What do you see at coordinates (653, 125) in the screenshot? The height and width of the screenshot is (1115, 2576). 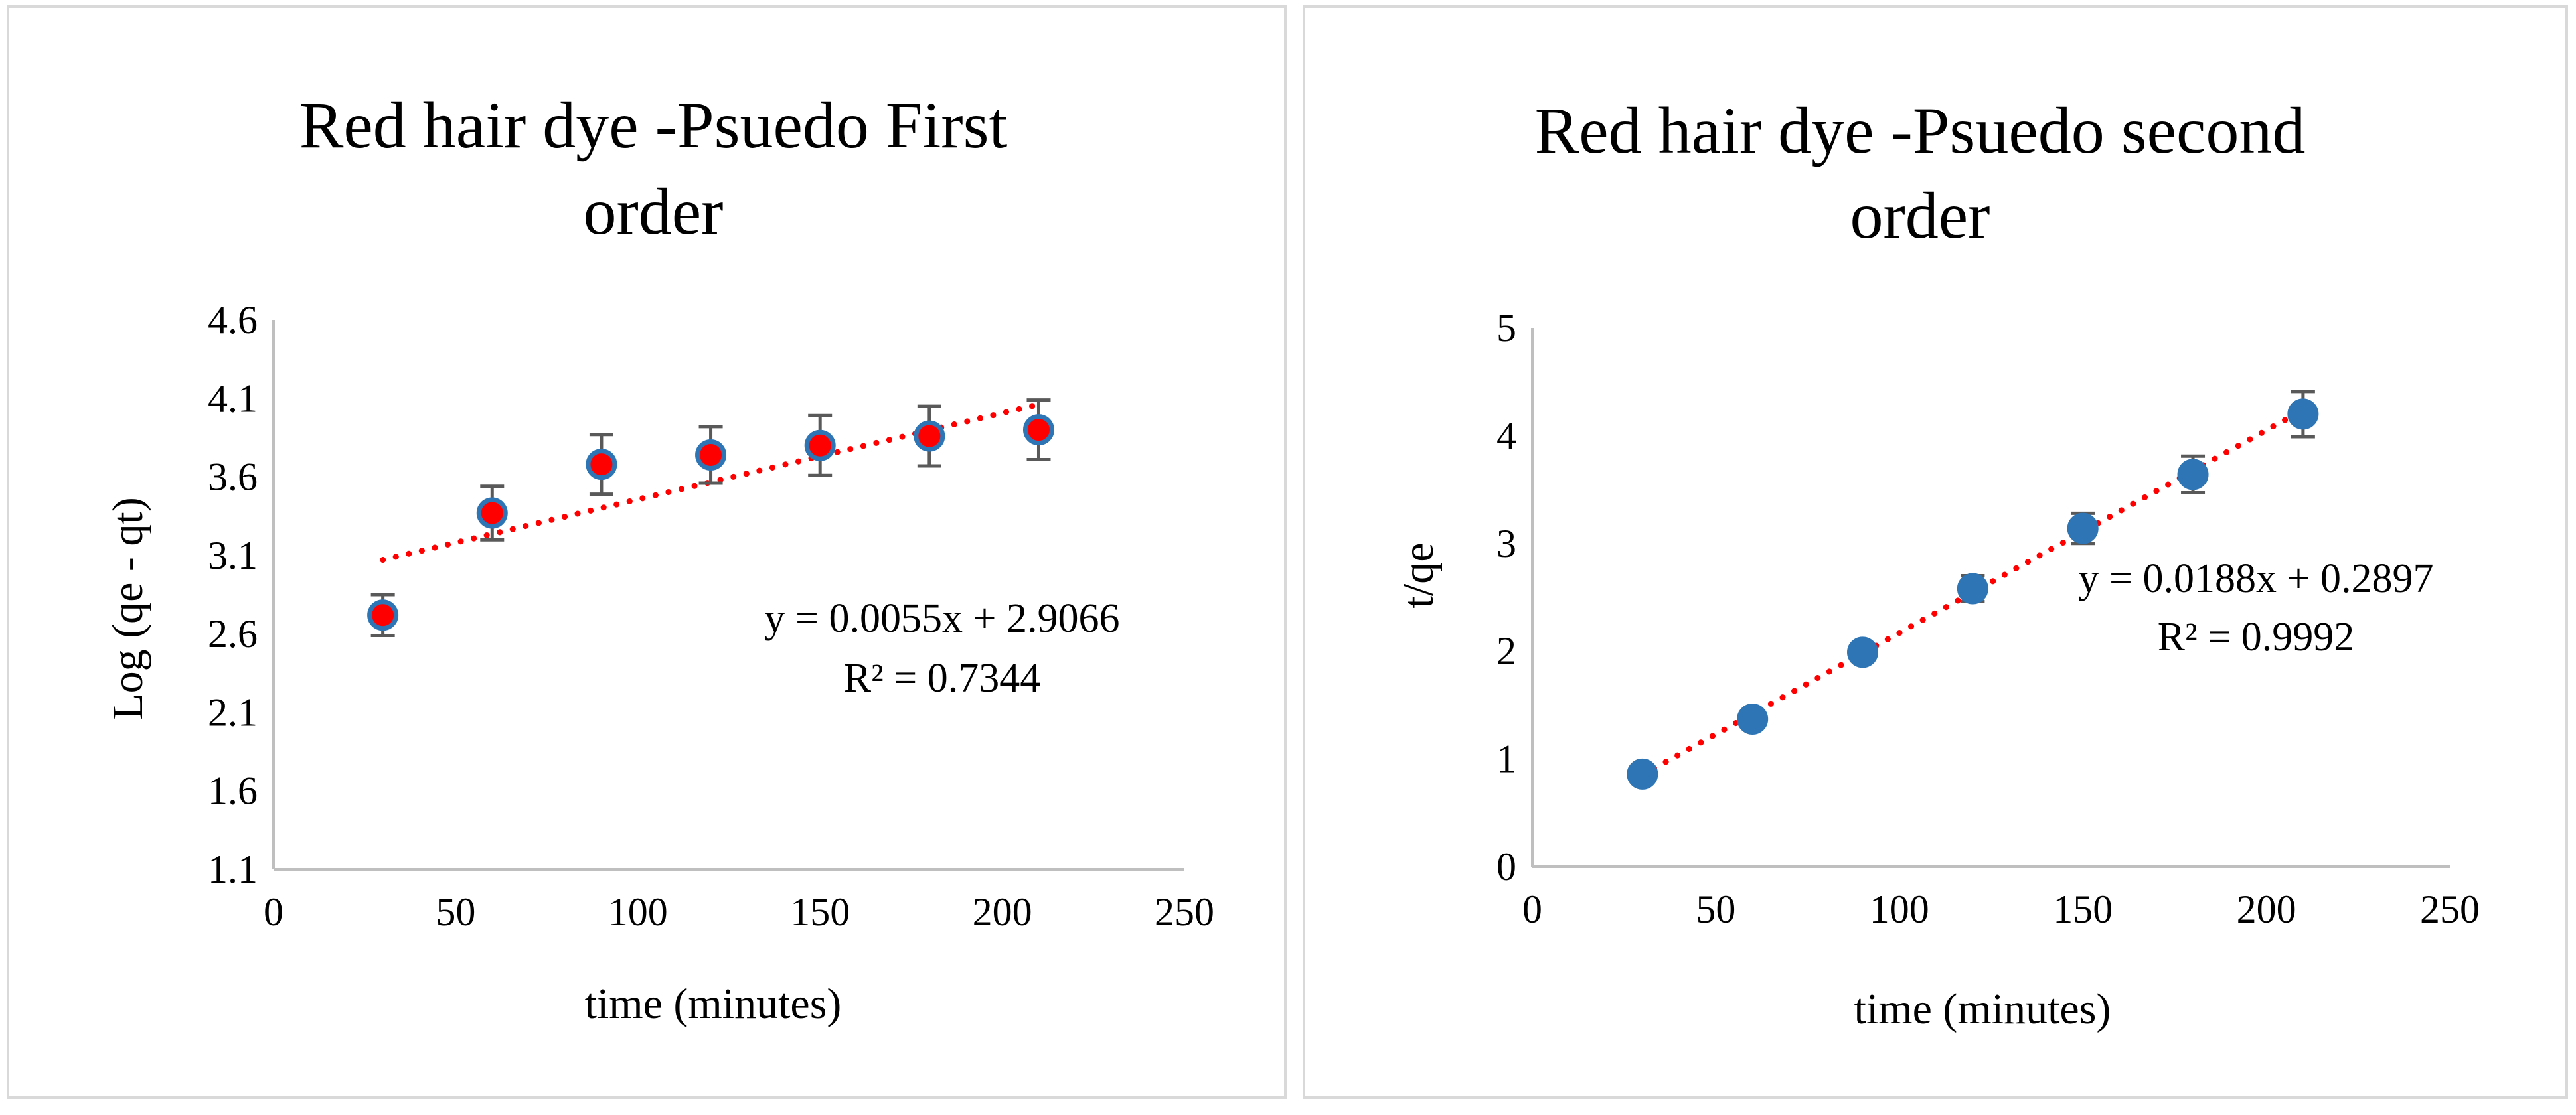 I see `chart-title-line-1: Red hair dye -Psuedo First` at bounding box center [653, 125].